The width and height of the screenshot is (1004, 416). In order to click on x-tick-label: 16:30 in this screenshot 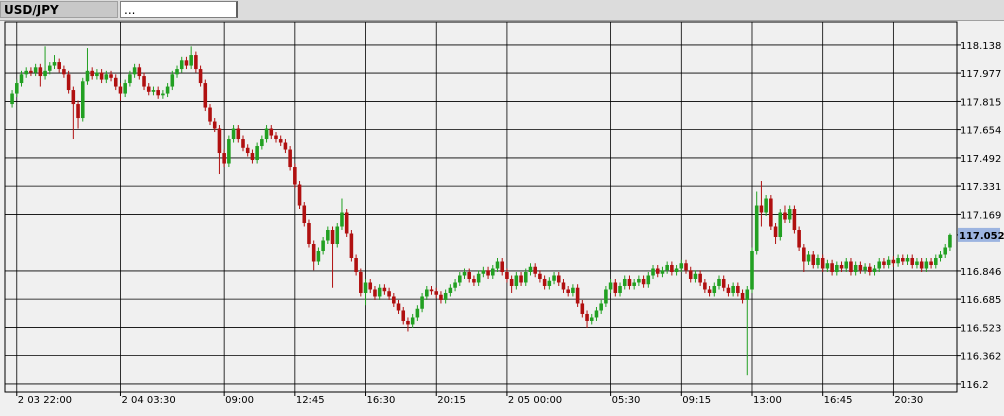, I will do `click(381, 400)`.